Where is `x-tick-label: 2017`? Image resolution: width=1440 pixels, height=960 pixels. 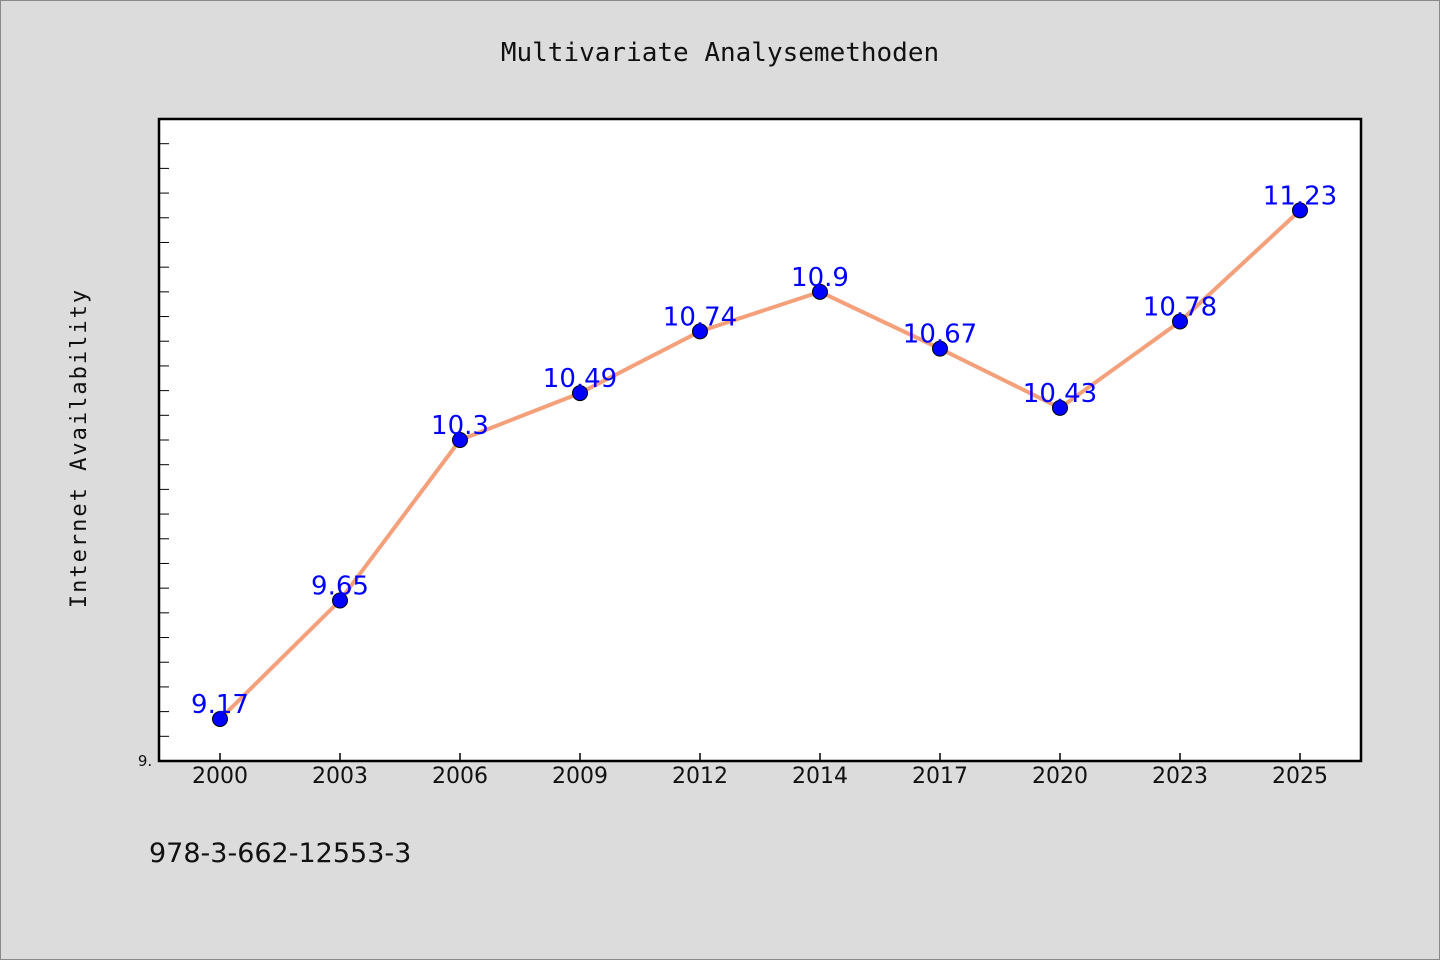
x-tick-label: 2017 is located at coordinates (940, 776).